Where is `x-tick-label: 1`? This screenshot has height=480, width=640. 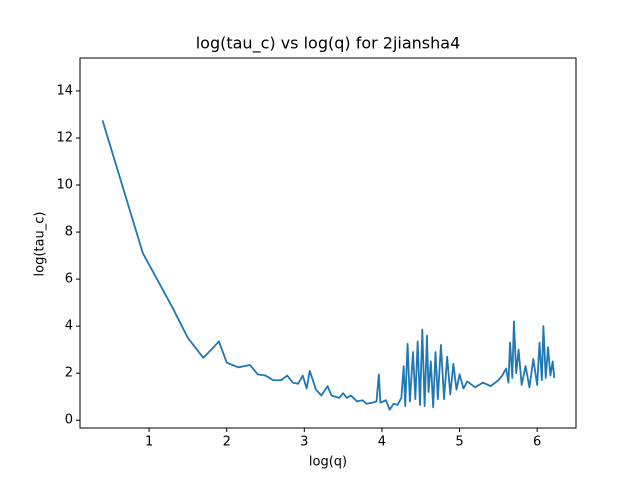 x-tick-label: 1 is located at coordinates (149, 442).